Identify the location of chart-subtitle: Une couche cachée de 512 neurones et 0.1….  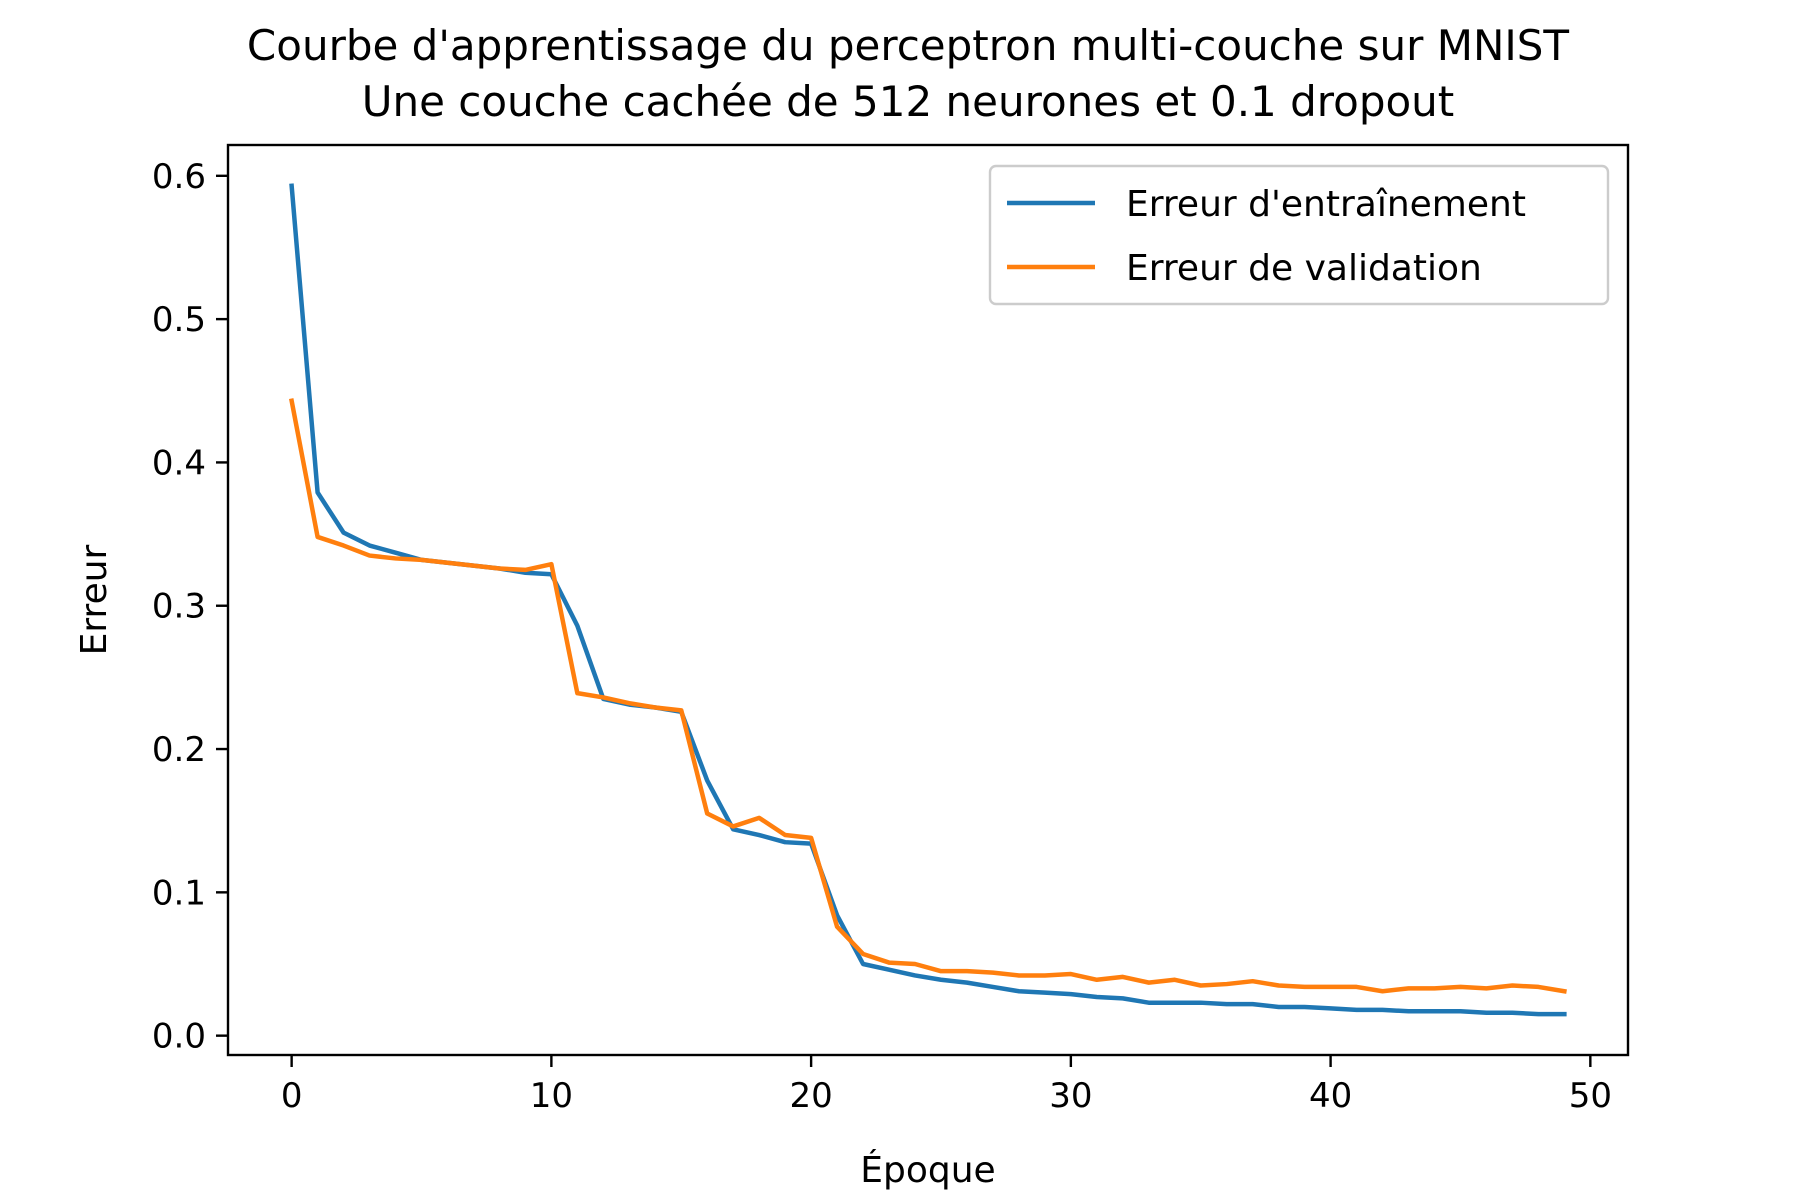
(908, 101).